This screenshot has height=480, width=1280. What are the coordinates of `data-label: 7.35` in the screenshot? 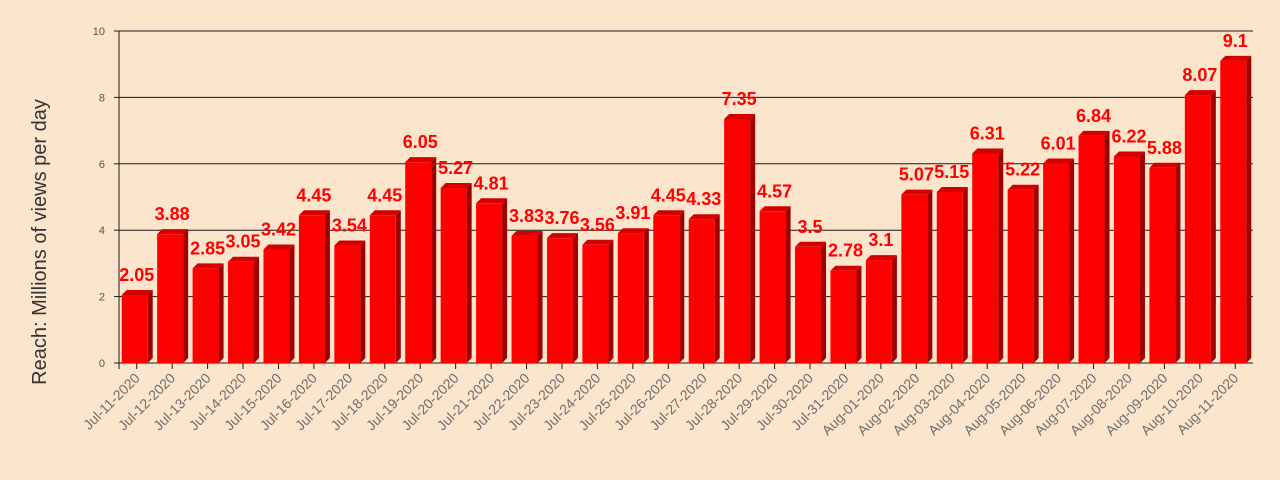 It's located at (739, 99).